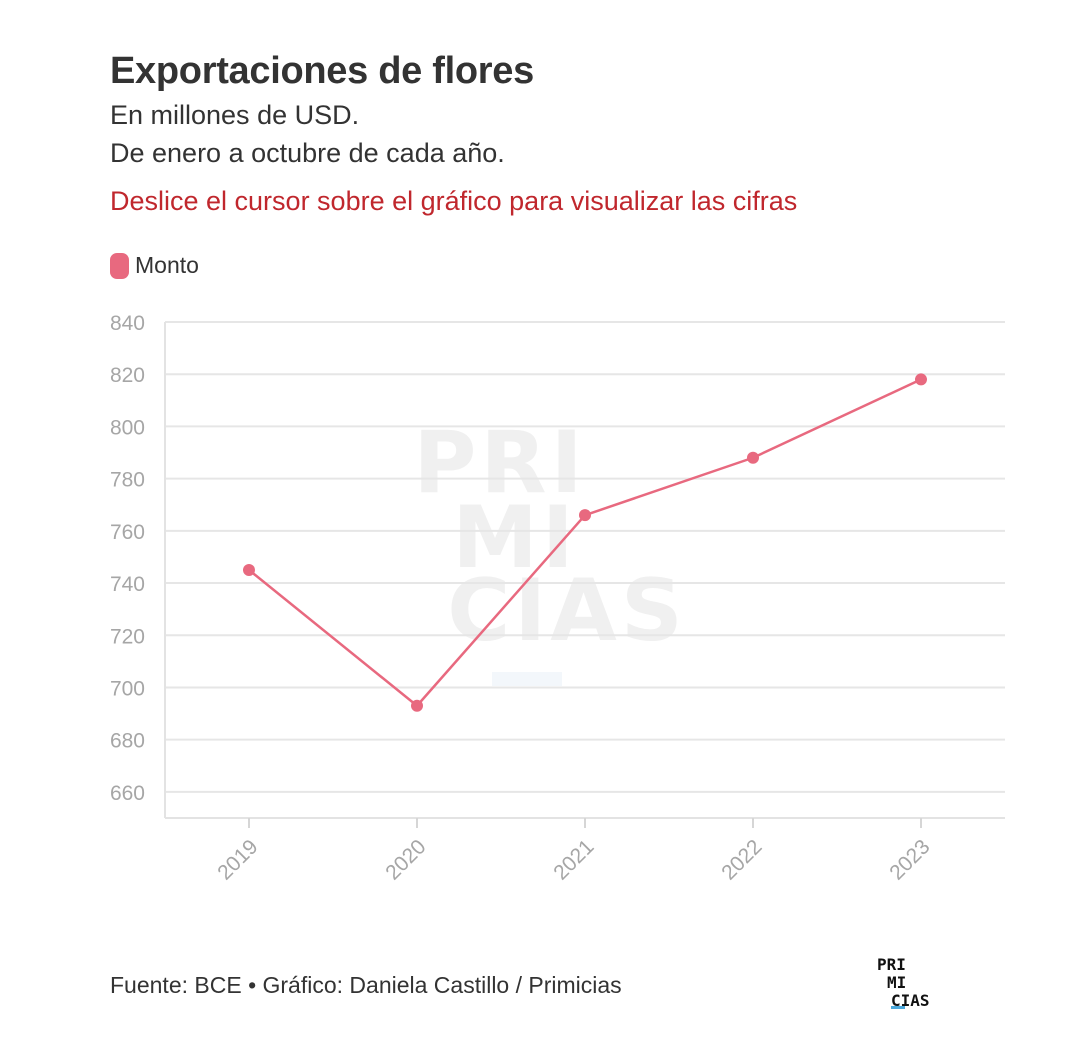  What do you see at coordinates (573, 859) in the screenshot?
I see `x-tick-label: 2021` at bounding box center [573, 859].